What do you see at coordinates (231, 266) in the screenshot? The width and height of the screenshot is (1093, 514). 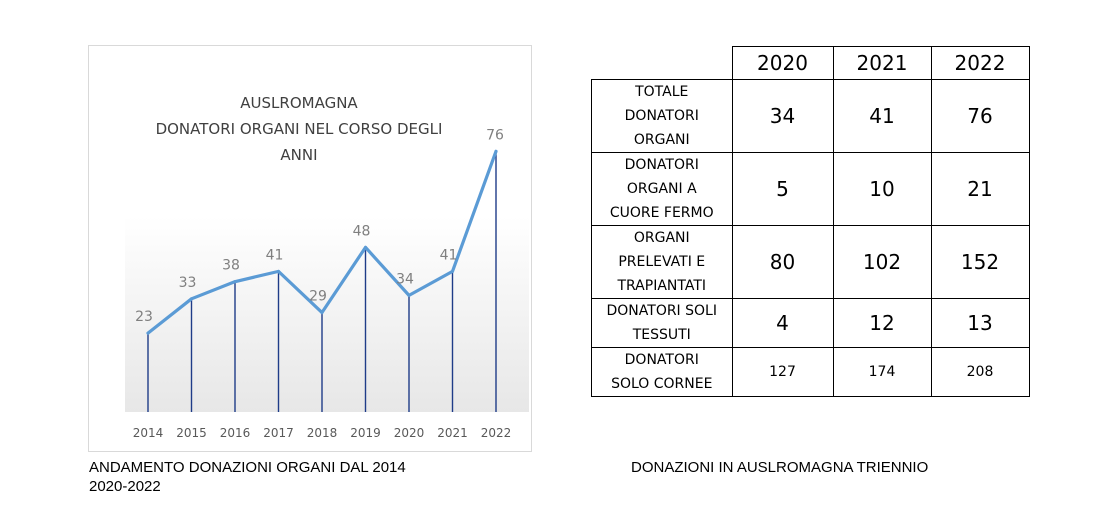 I see `data-label-2016: 38` at bounding box center [231, 266].